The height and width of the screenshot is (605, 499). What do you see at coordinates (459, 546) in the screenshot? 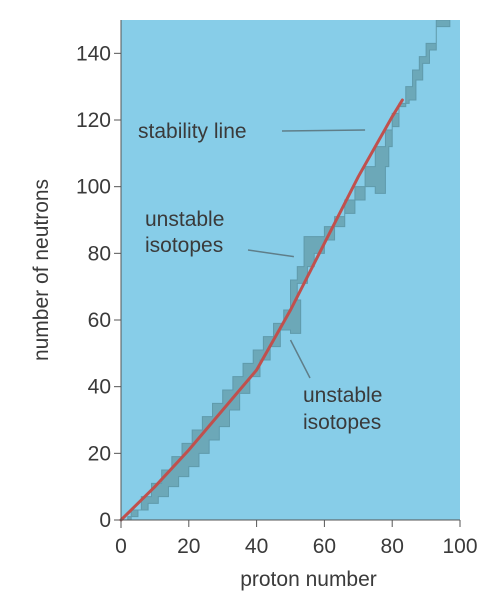
I see `x-tick-label-100: 100` at bounding box center [459, 546].